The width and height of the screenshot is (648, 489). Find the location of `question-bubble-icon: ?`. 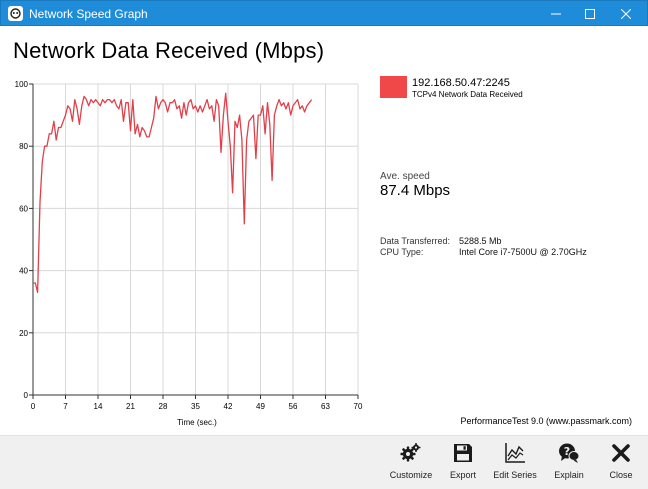

question-bubble-icon: ? is located at coordinates (569, 453).